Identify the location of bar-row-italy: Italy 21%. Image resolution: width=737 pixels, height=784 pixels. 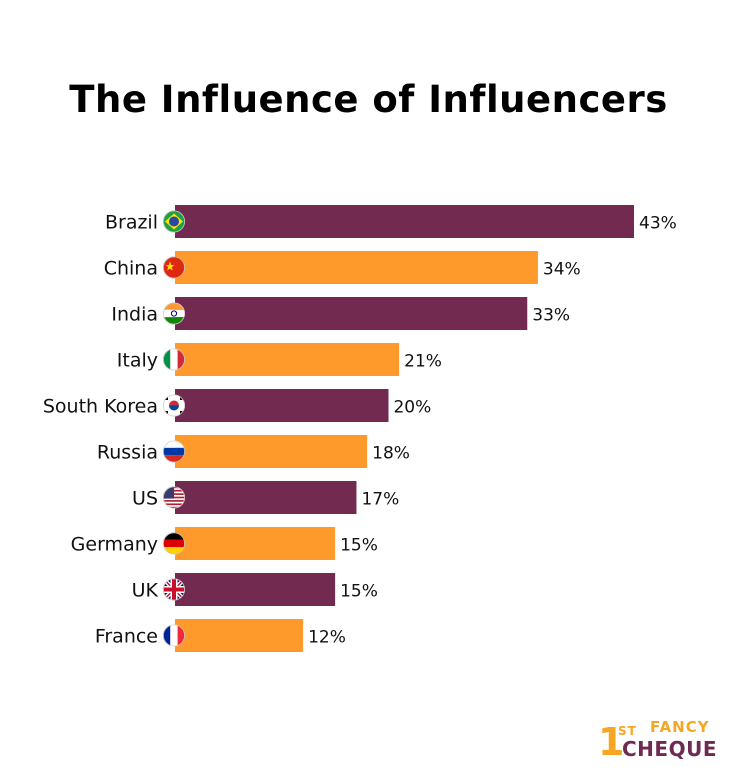
(279, 359).